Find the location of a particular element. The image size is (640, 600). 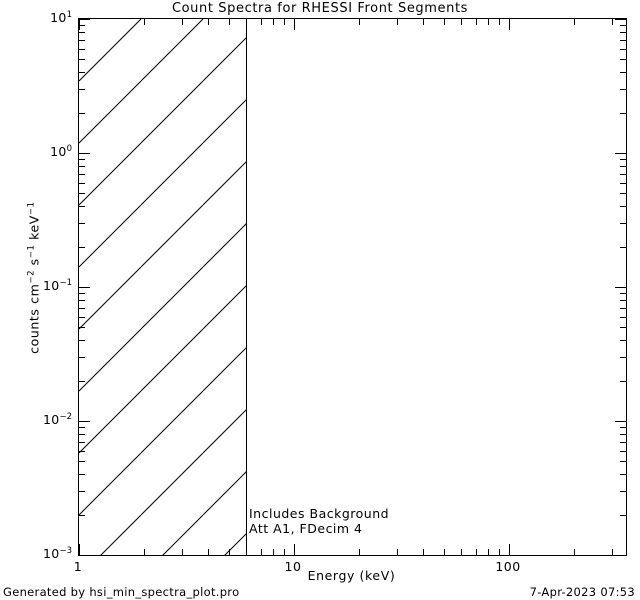

plot-annotations: Includes Background Att A1, FDecim 4 is located at coordinates (319, 521).